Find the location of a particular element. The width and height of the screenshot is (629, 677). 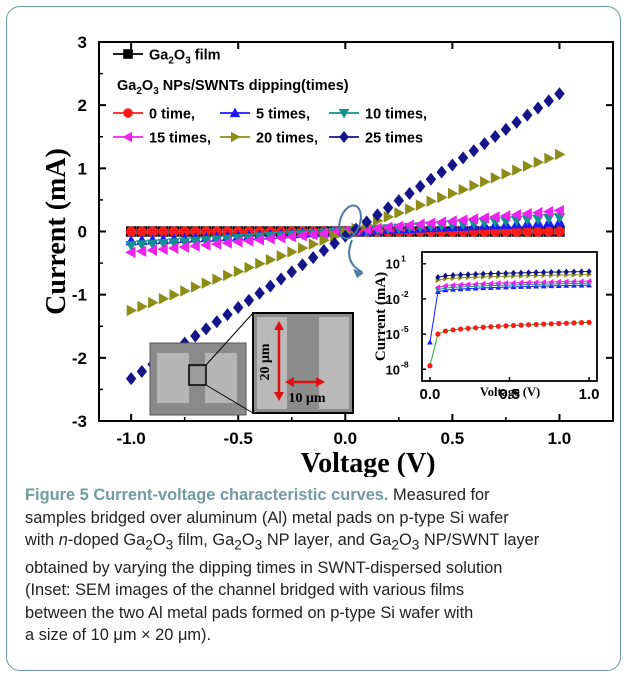

x-tick-label: 0.0 is located at coordinates (345, 438).